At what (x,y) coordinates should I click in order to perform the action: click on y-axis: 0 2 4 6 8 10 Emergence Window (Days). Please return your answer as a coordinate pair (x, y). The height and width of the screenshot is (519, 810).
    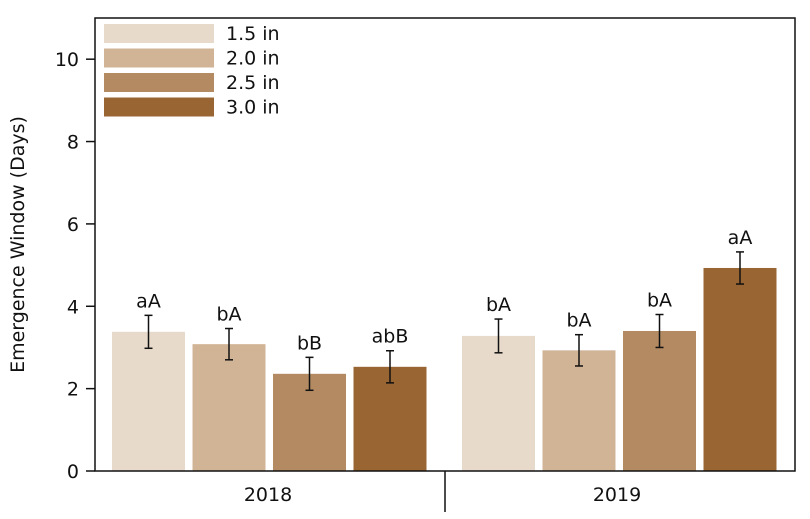
    Looking at the image, I should click on (51, 266).